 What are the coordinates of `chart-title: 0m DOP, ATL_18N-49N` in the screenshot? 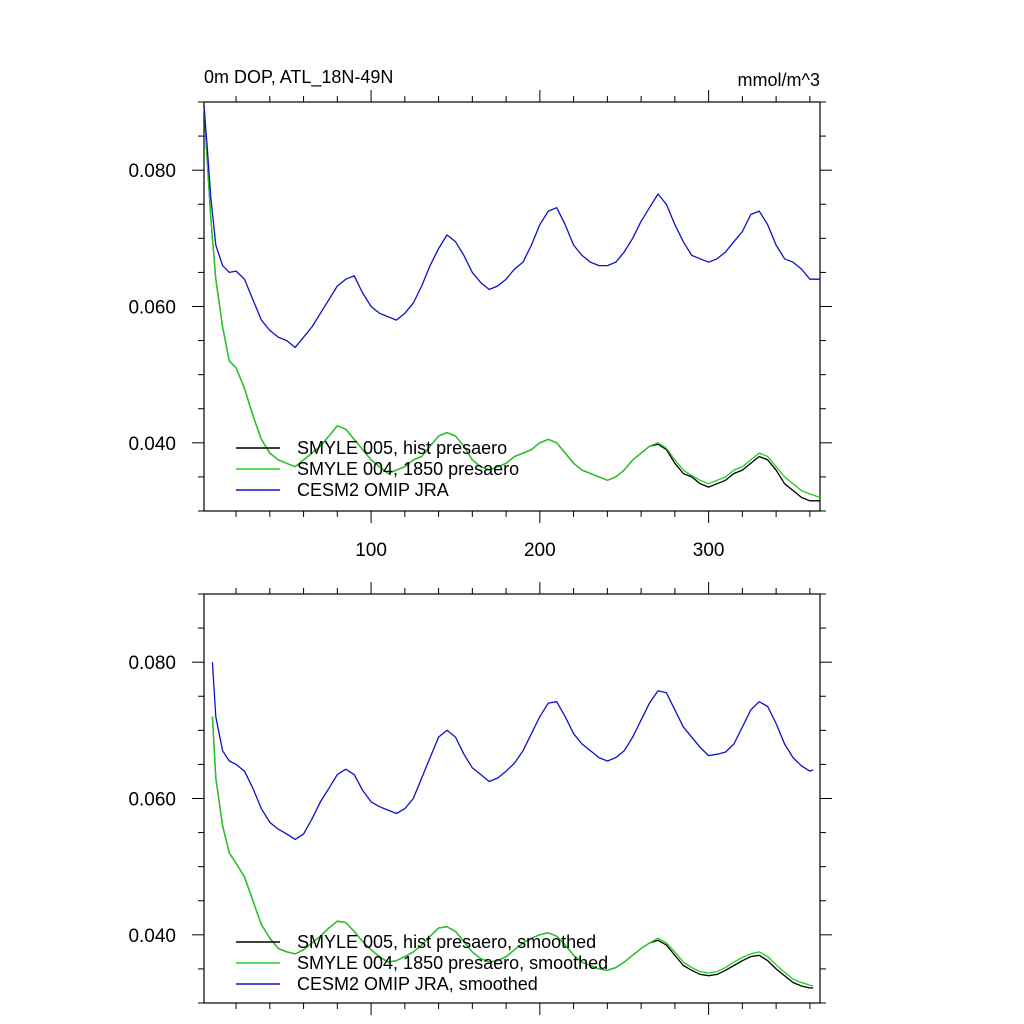 It's located at (298, 77).